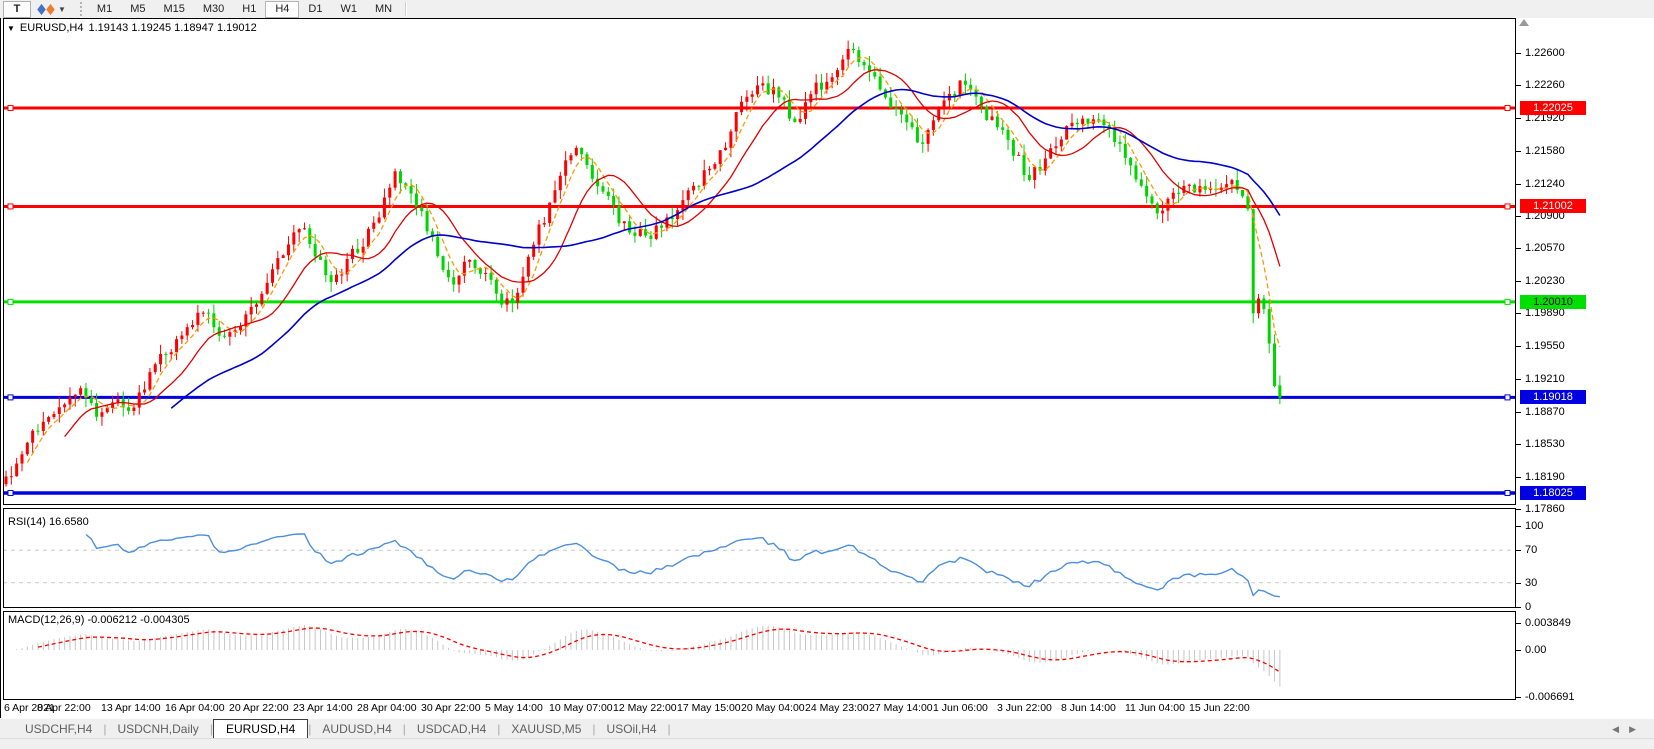  What do you see at coordinates (315, 9) in the screenshot?
I see `timeframe-button-d1: D1` at bounding box center [315, 9].